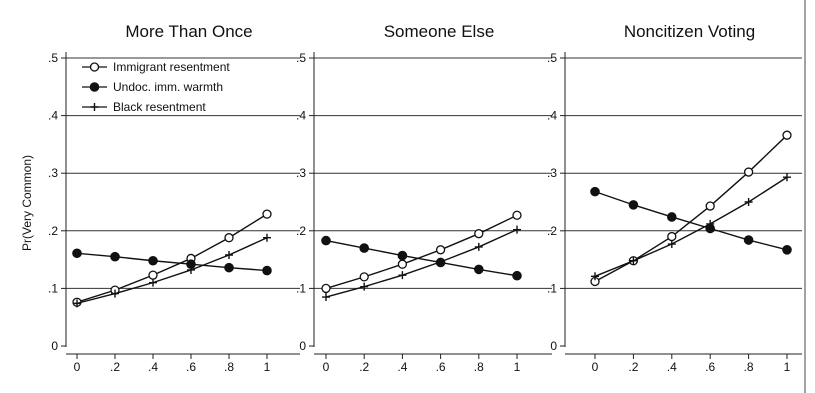 This screenshot has width=815, height=393. I want to click on panel-title: More Than Once, so click(188, 31).